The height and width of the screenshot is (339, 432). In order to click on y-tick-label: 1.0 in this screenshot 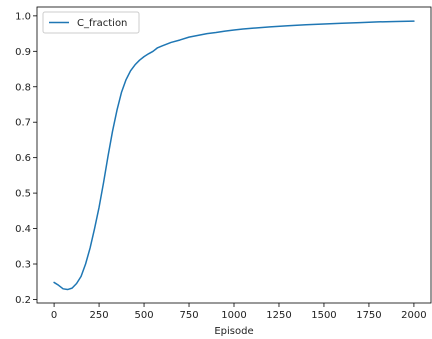, I will do `click(23, 16)`.